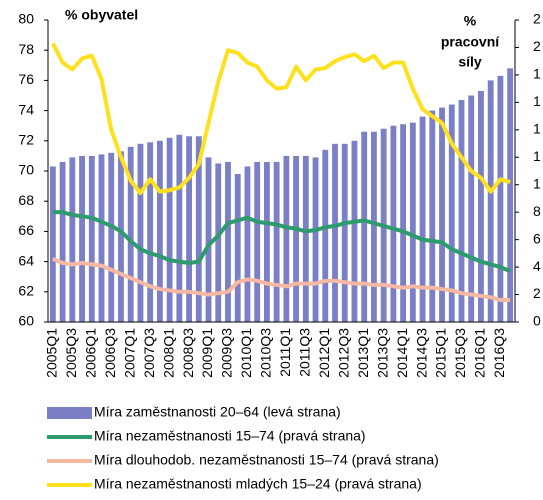 The image size is (543, 500). I want to click on y-tick-label: 60, so click(26, 321).